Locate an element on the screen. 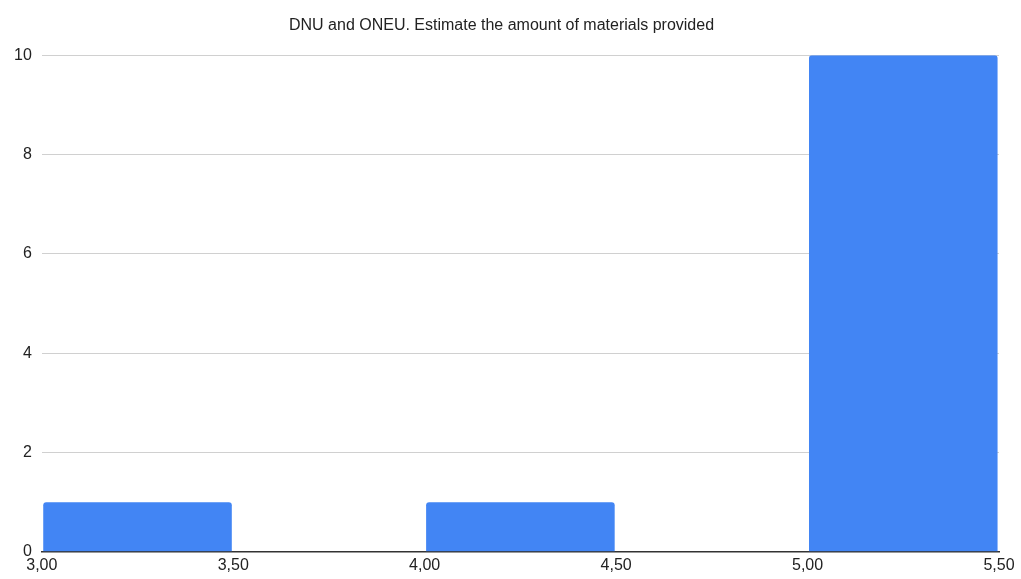 This screenshot has height=579, width=1021. x-tick-label: 3,50 is located at coordinates (233, 564).